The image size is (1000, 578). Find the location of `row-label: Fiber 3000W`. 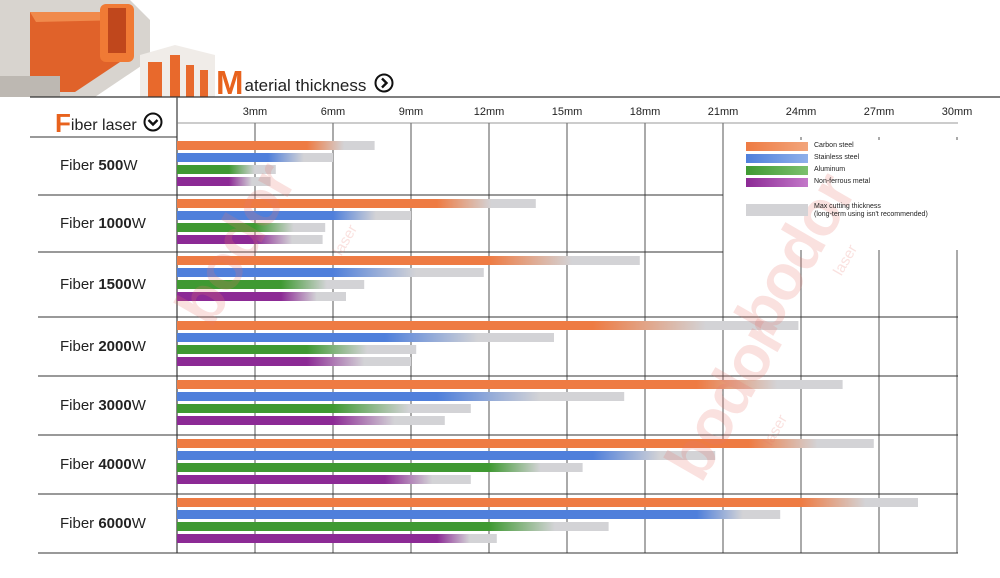

row-label: Fiber 3000W is located at coordinates (103, 405).